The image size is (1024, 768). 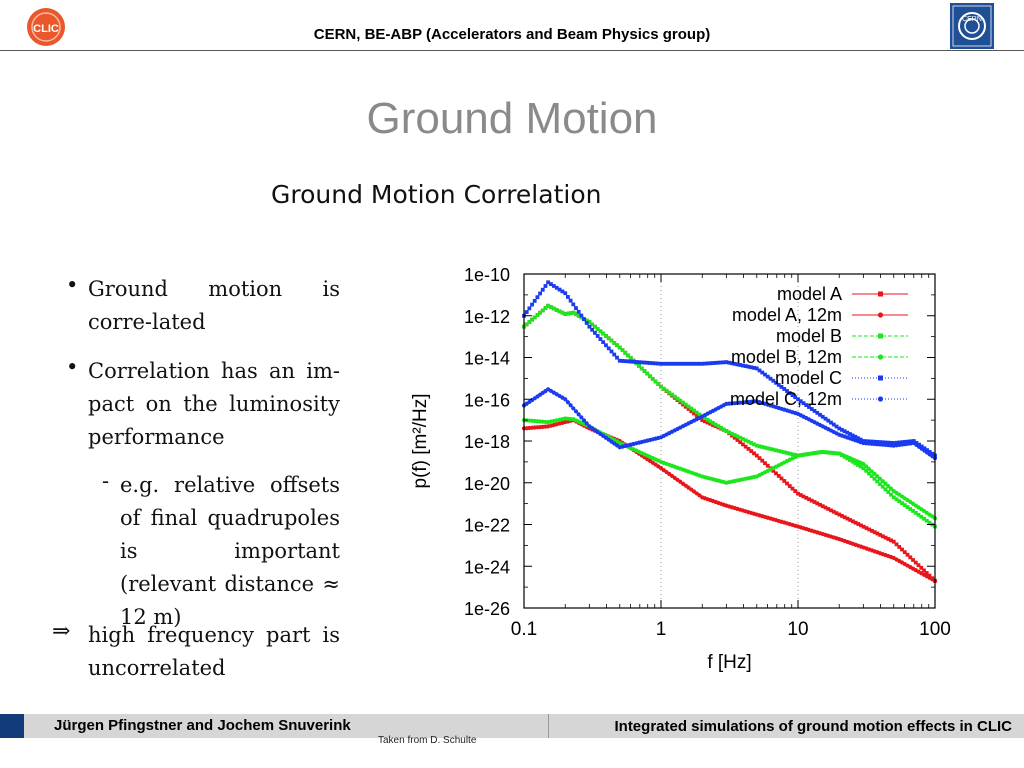 What do you see at coordinates (487, 317) in the screenshot?
I see `y-tick-label: 1e-12` at bounding box center [487, 317].